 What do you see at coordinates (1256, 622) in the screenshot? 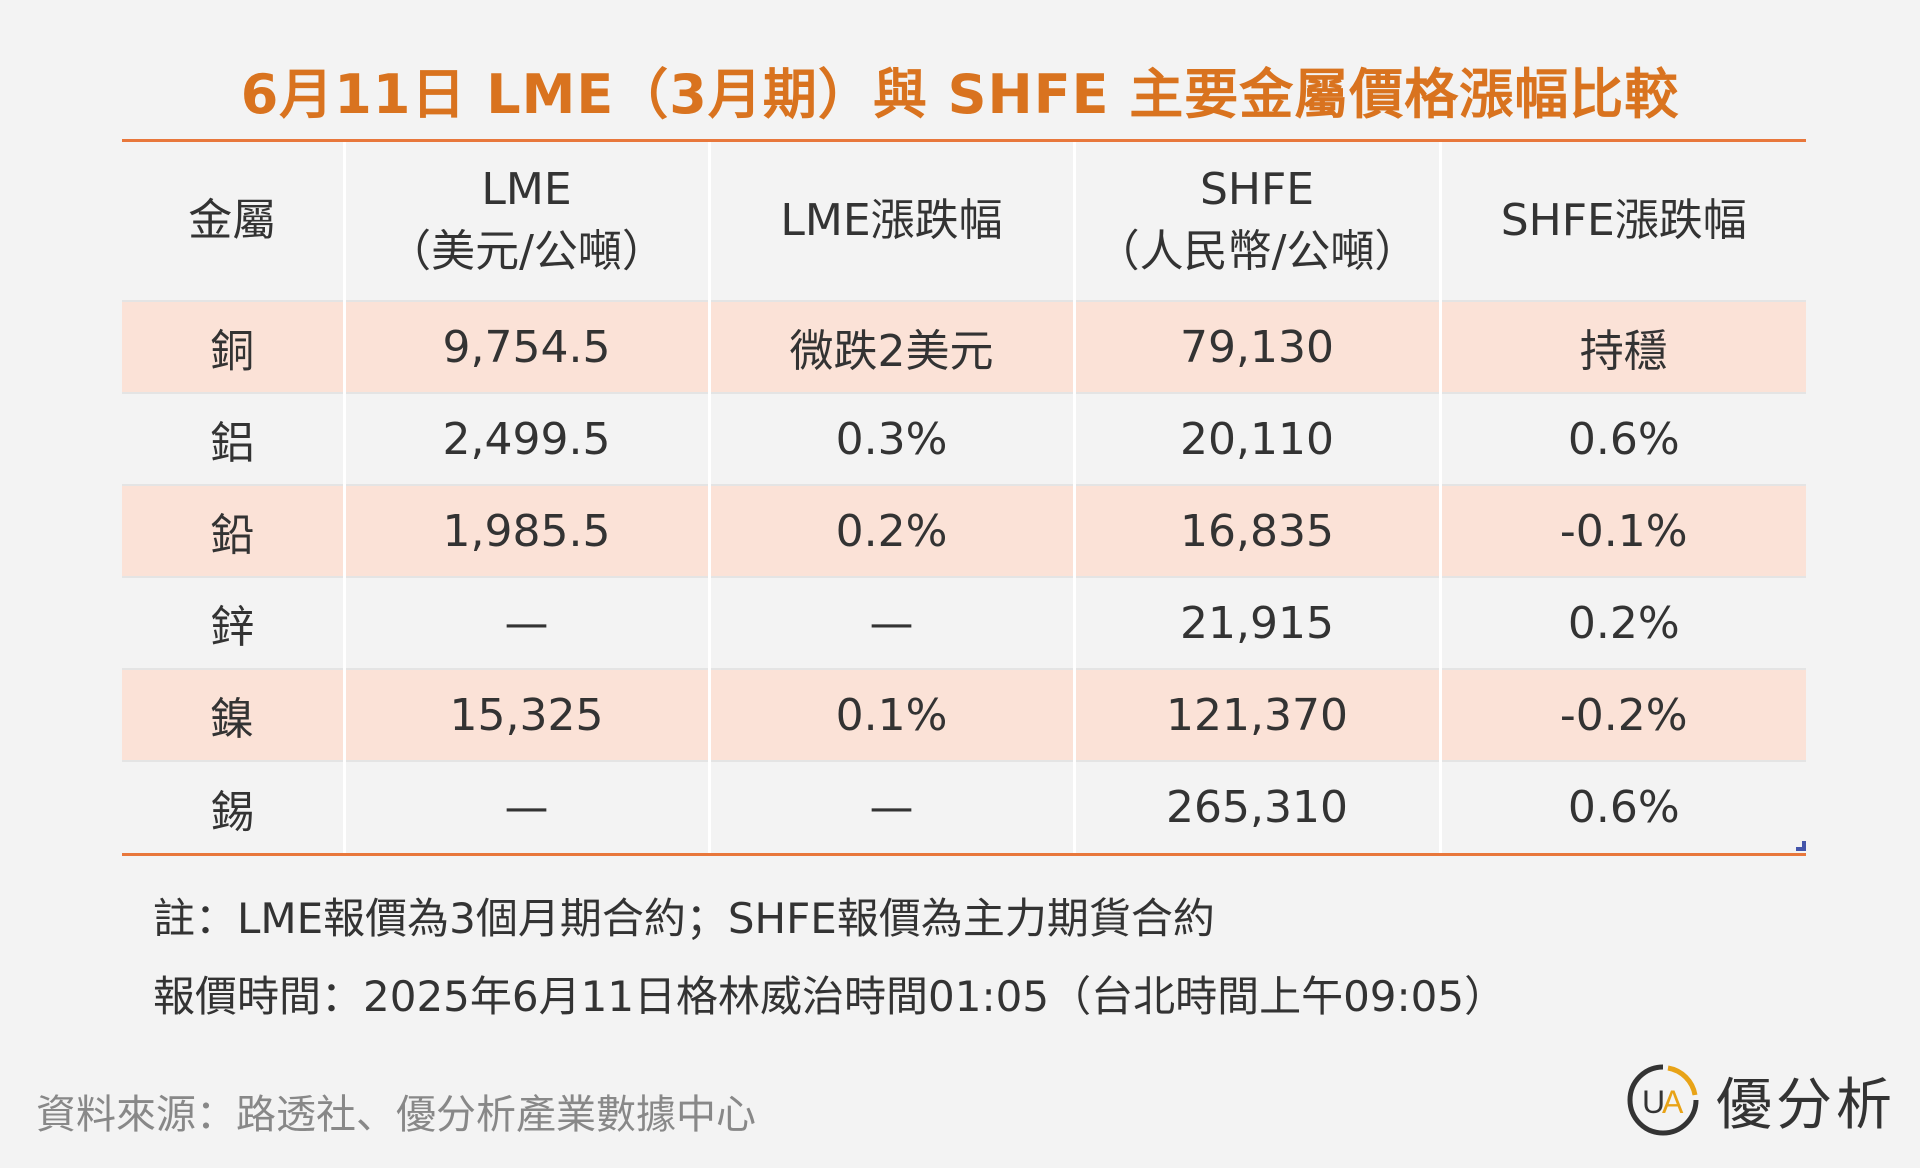
I see `cell-shfe-price: 21,915` at bounding box center [1256, 622].